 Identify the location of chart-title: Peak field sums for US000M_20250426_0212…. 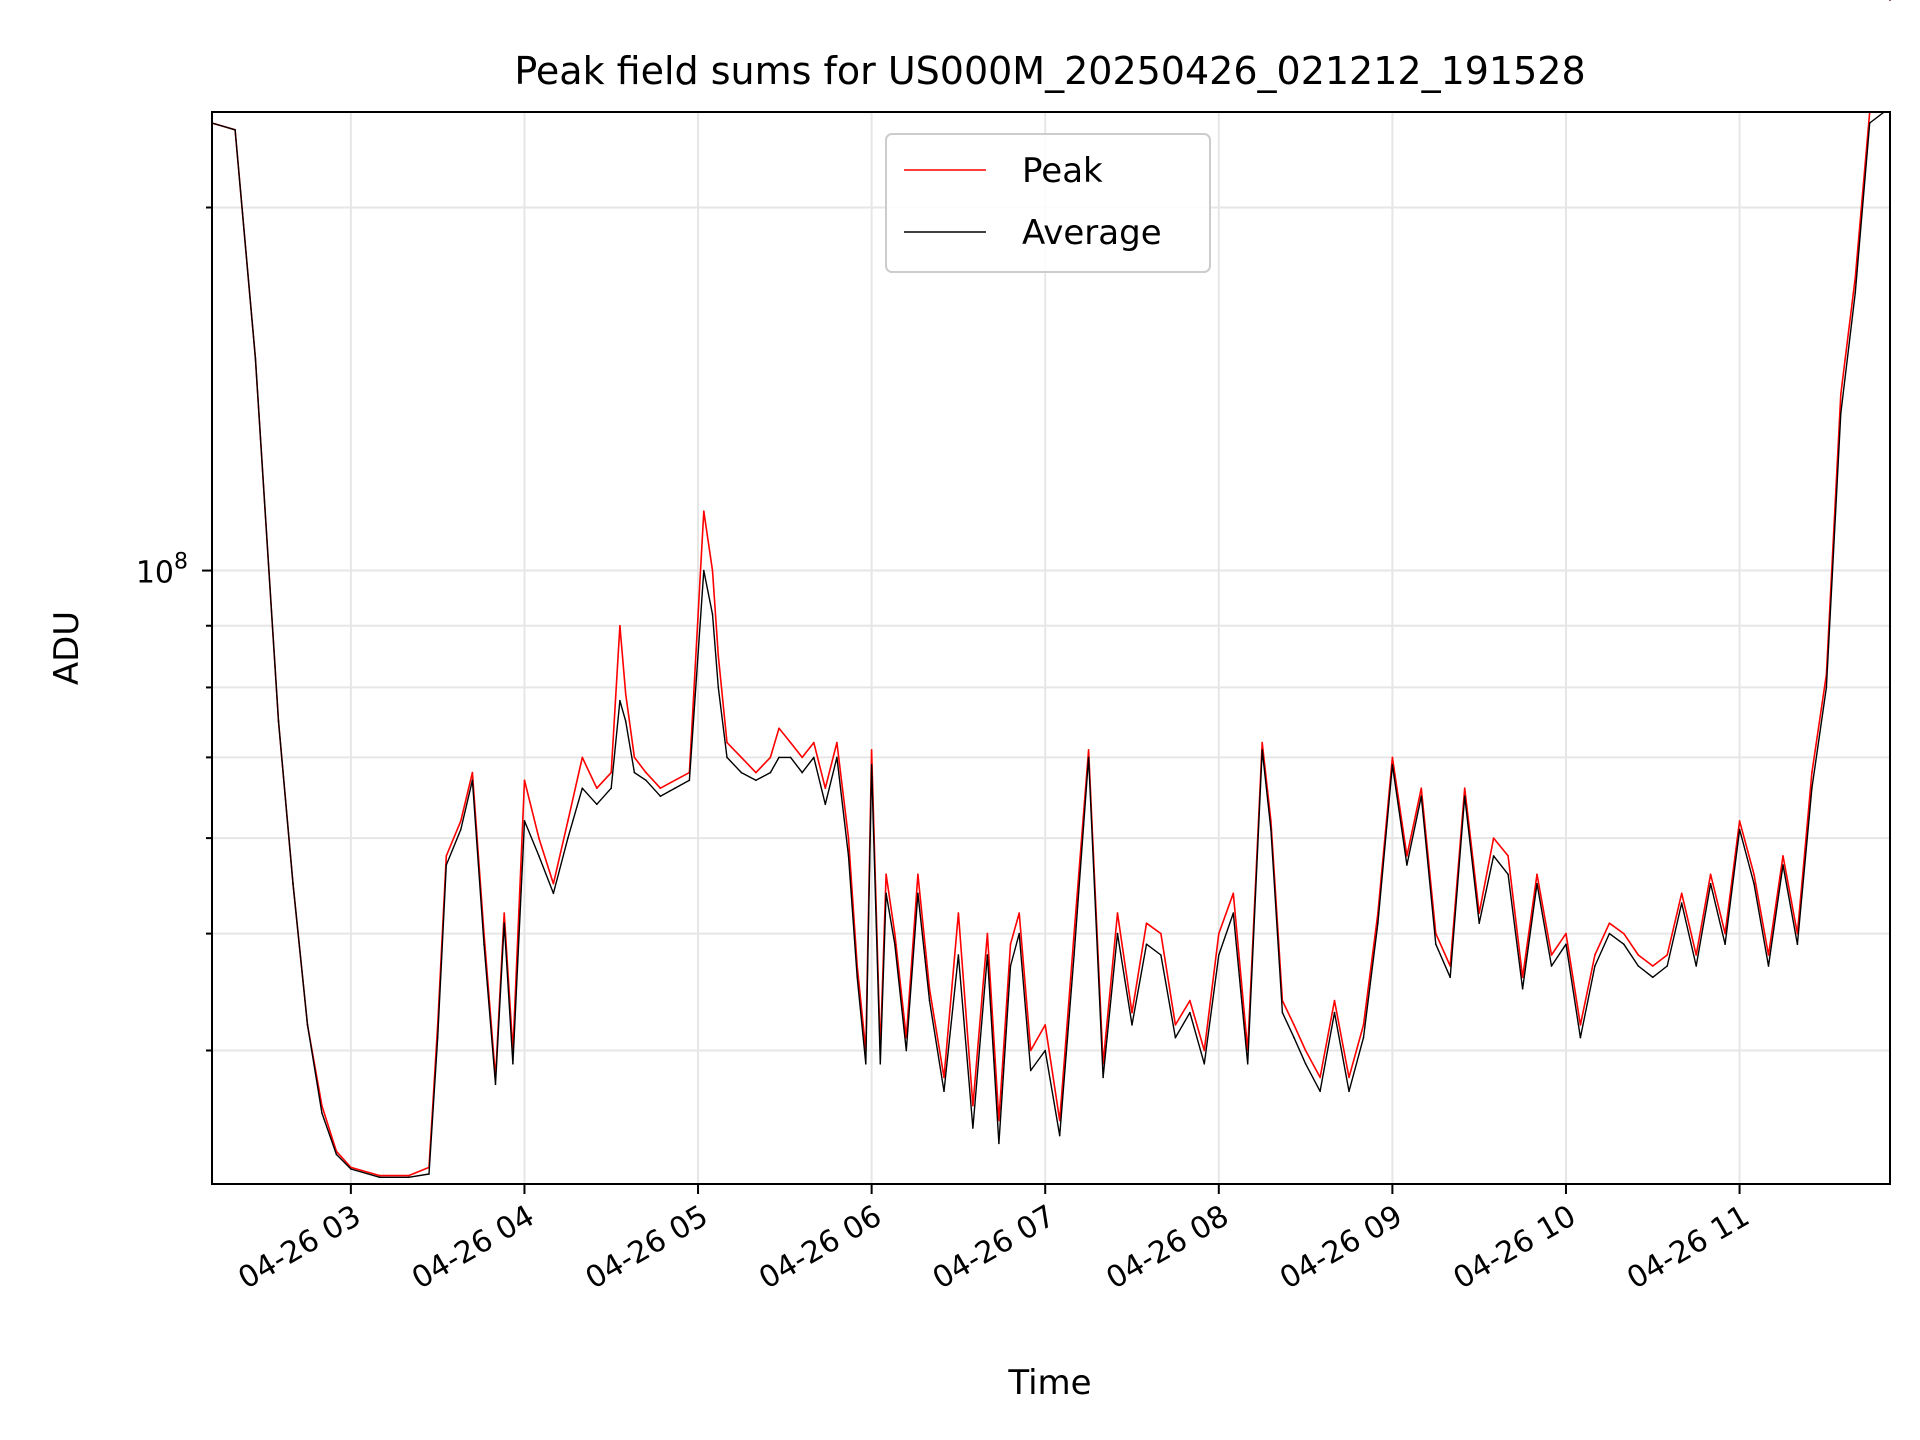
(1049, 71).